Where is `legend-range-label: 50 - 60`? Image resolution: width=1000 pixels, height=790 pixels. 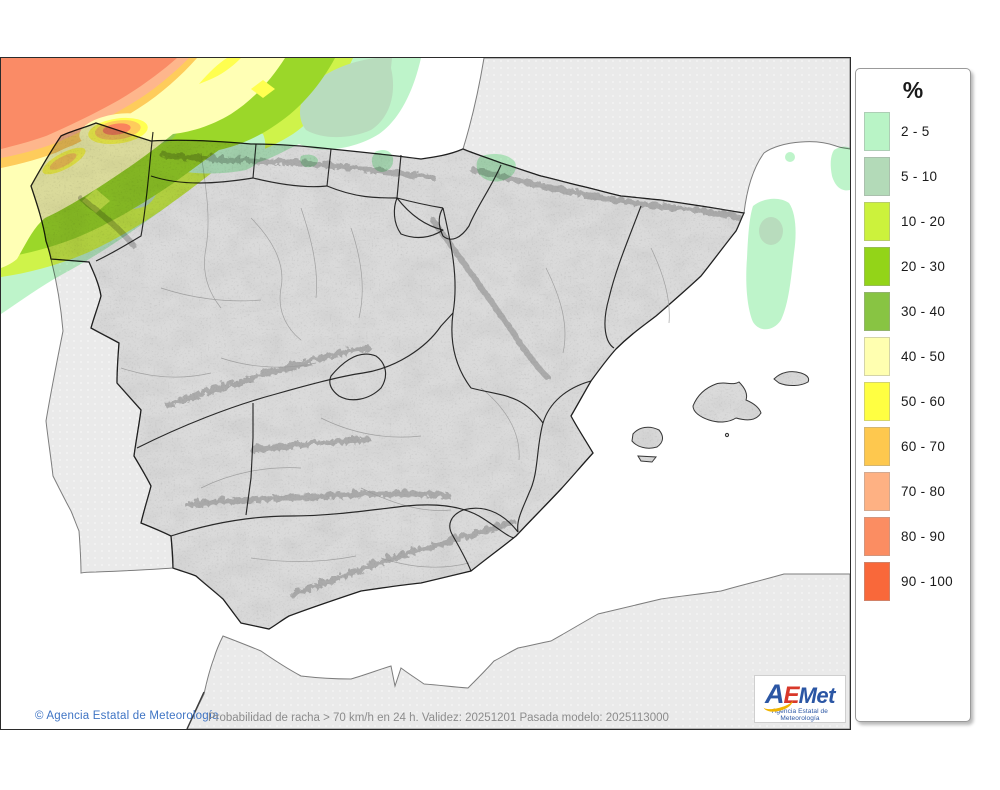 legend-range-label: 50 - 60 is located at coordinates (923, 401).